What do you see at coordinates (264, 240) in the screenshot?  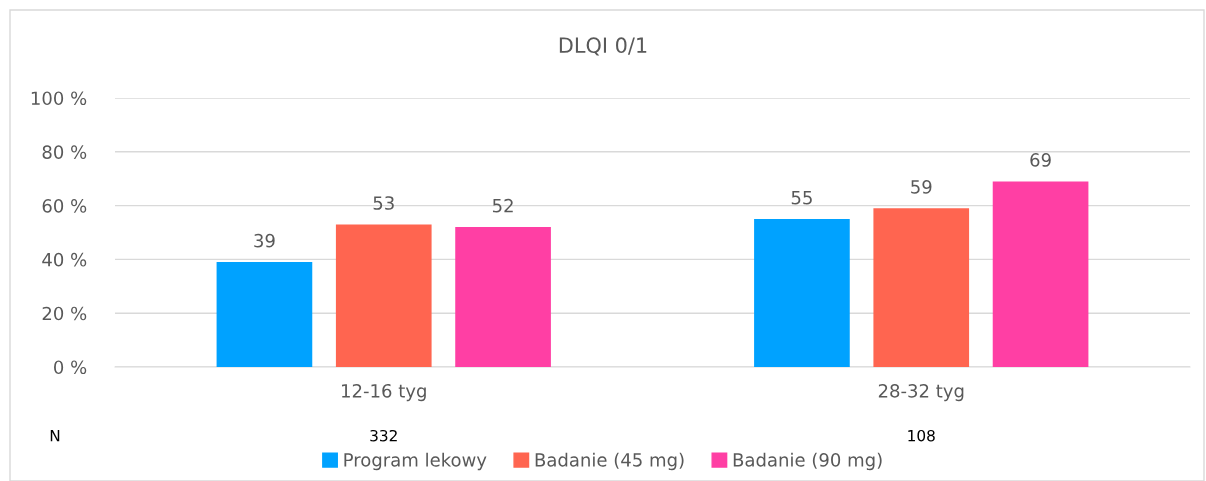 I see `data-label: 39` at bounding box center [264, 240].